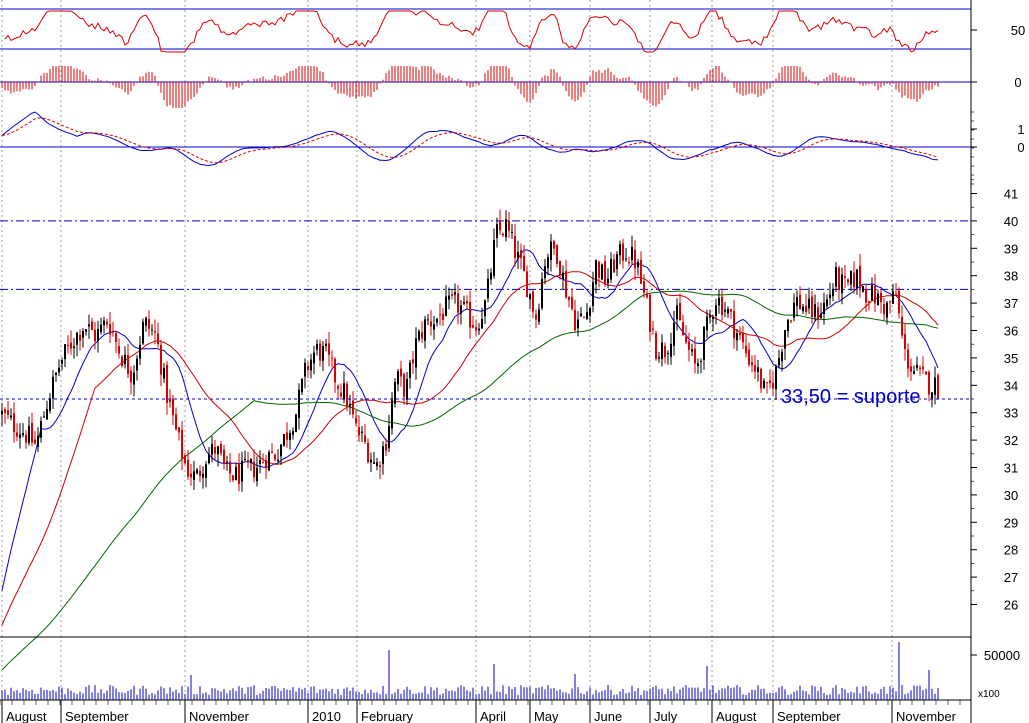  What do you see at coordinates (471, 31) in the screenshot?
I see `rsi-line` at bounding box center [471, 31].